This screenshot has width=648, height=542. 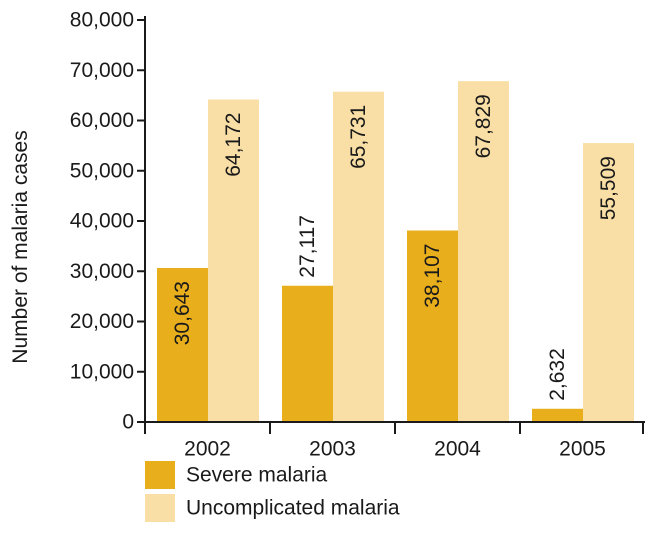 I want to click on legend: Severe malaria Uncomplicated malaria, so click(x=272, y=491).